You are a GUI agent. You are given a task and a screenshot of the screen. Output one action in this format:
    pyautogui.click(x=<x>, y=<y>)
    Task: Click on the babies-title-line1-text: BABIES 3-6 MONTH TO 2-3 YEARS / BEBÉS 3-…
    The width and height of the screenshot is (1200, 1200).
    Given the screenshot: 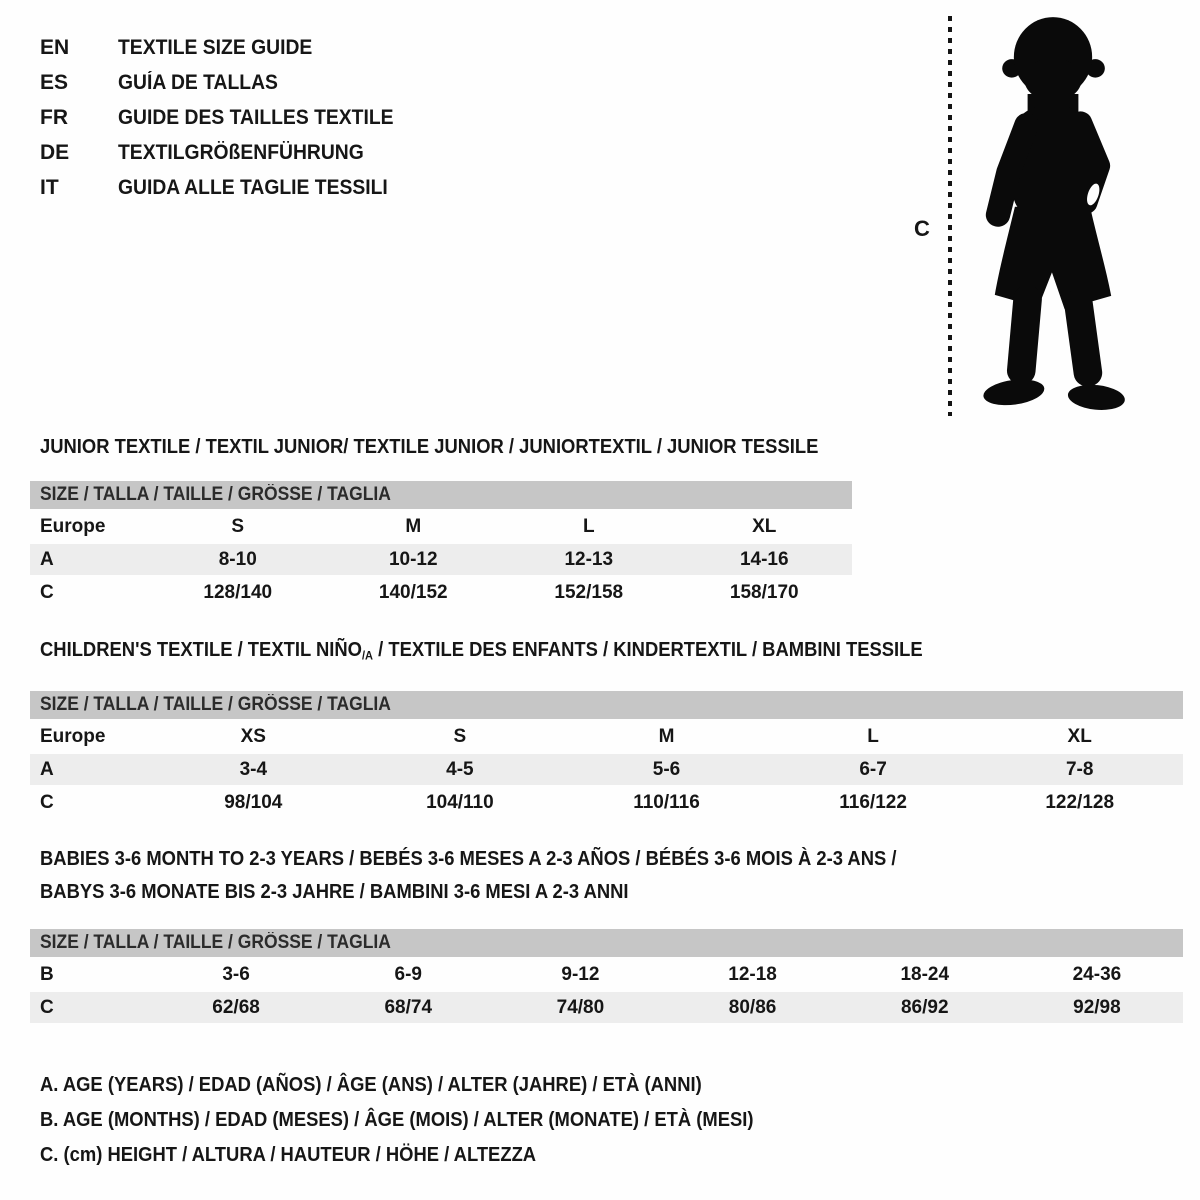 What is the action you would take?
    pyautogui.click(x=468, y=859)
    